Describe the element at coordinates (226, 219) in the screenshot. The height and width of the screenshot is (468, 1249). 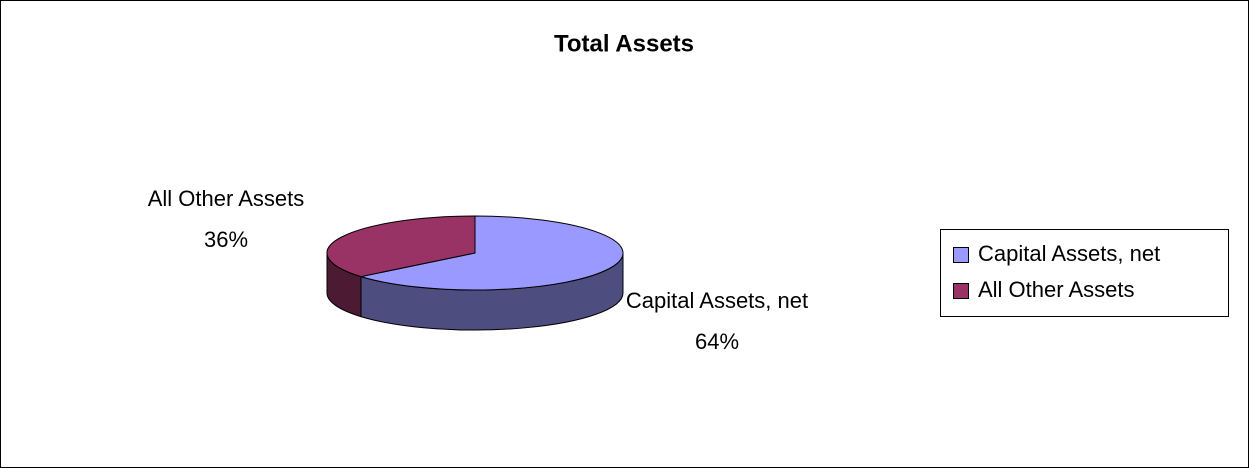
I see `data-label: All Other Assets 36%` at that location.